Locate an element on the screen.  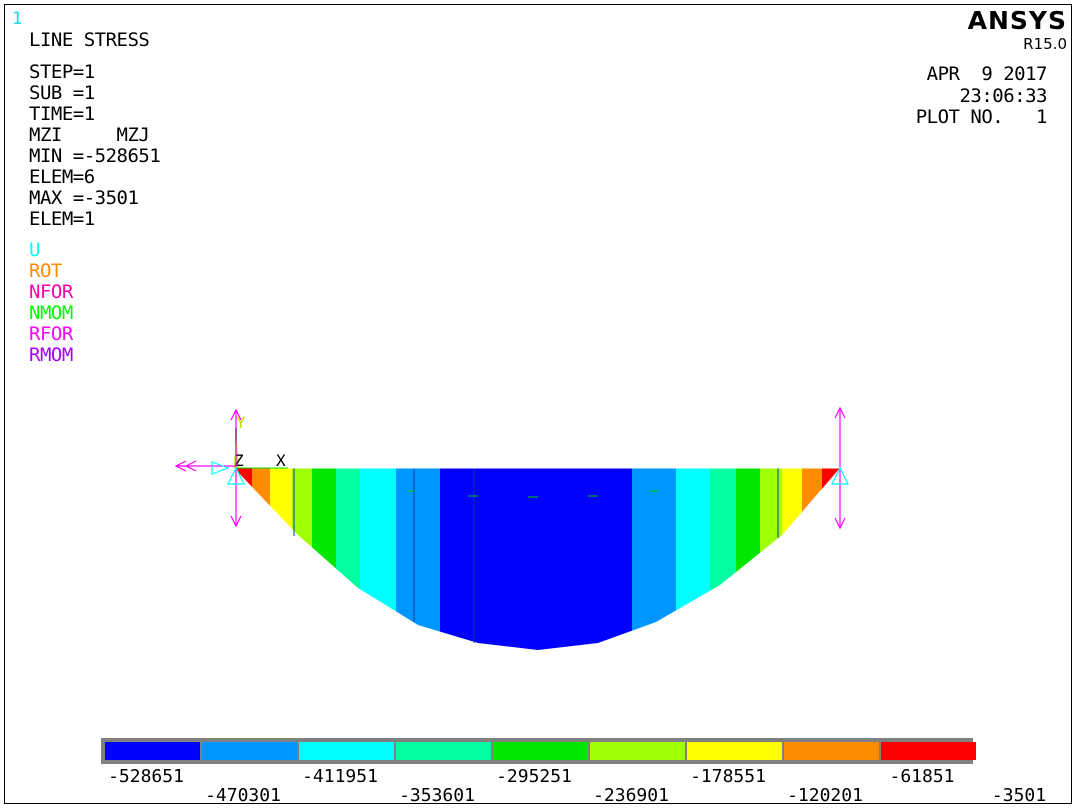
axis-z-label: Z is located at coordinates (239, 460).